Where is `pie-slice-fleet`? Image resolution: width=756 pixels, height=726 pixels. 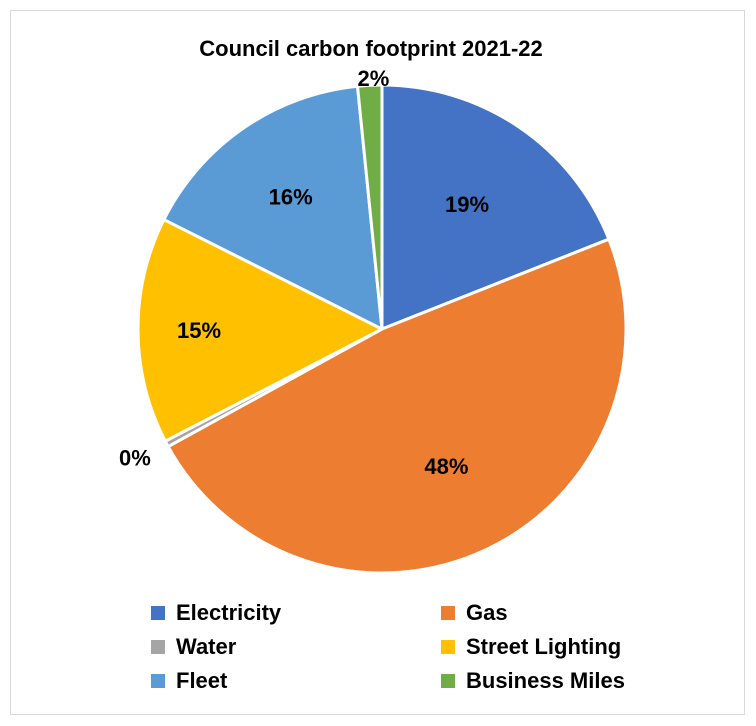 pie-slice-fleet is located at coordinates (273, 207).